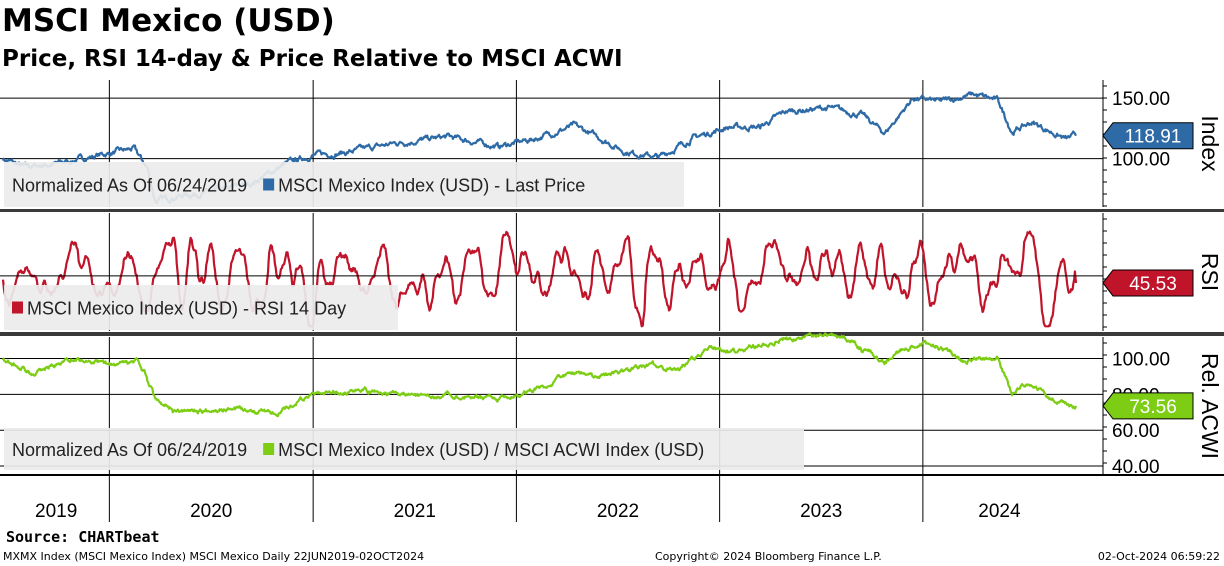 This screenshot has width=1224, height=566. What do you see at coordinates (56, 511) in the screenshot?
I see `x-tick-label: 2019` at bounding box center [56, 511].